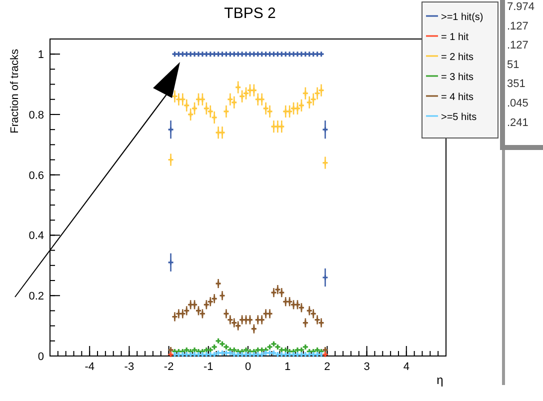  Describe the element at coordinates (36, 176) in the screenshot. I see `y-tick-label: 0.6` at that location.